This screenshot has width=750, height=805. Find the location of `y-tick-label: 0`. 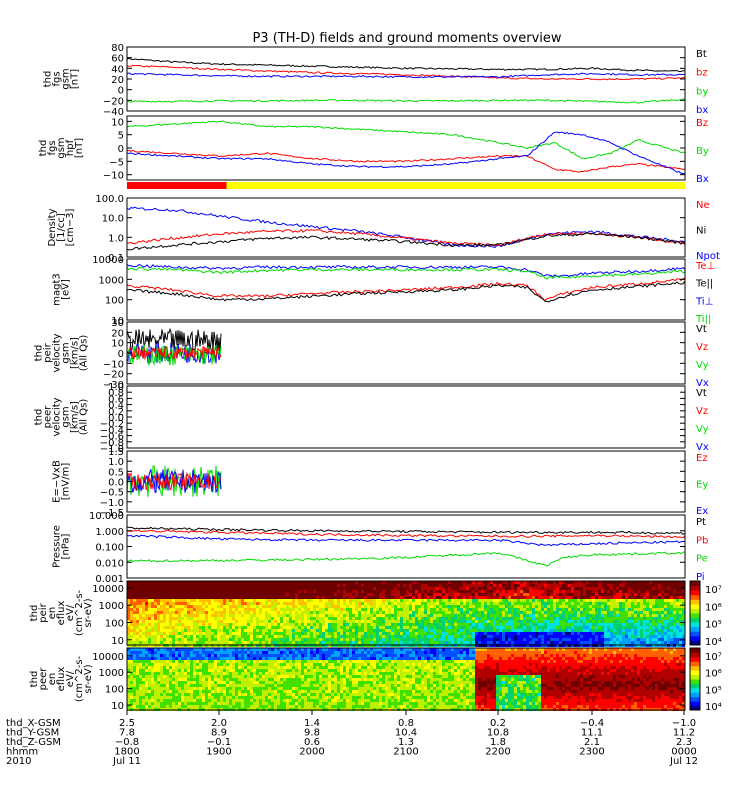

y-tick-label: 0 is located at coordinates (121, 91).